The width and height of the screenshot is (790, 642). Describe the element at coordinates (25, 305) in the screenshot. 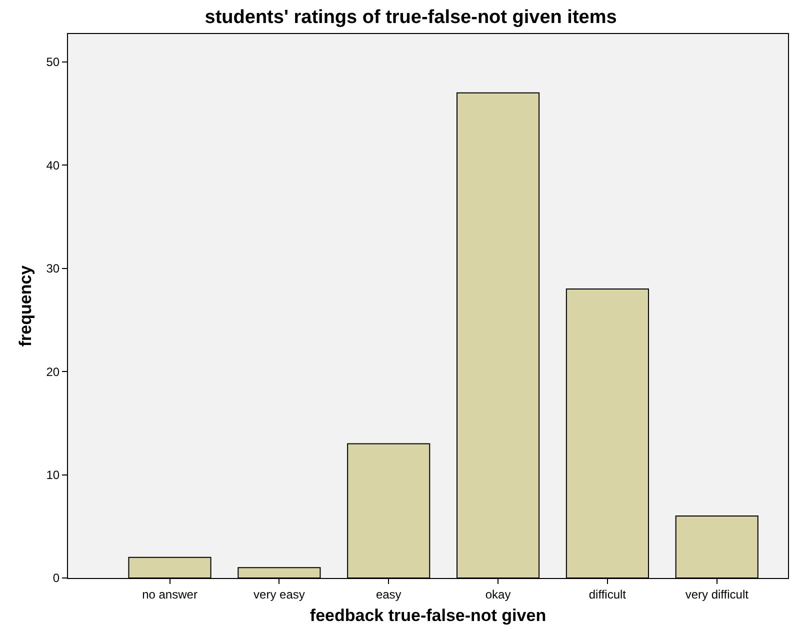

I see `y-axis-title: frequency` at that location.